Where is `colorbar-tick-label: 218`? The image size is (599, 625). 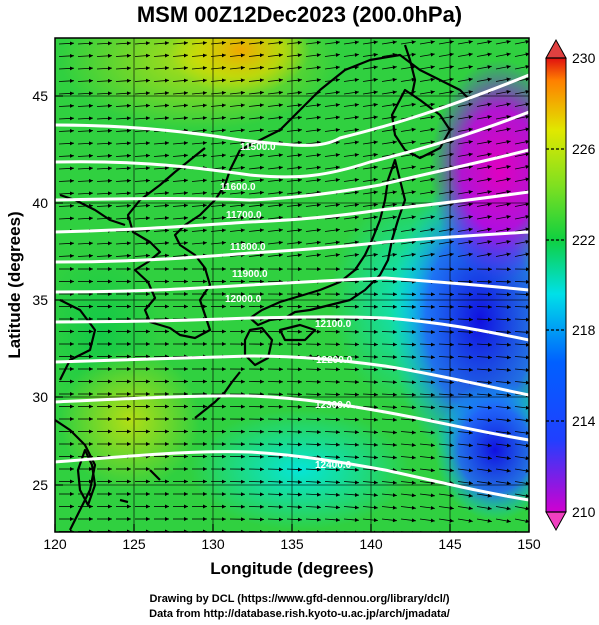
colorbar-tick-label: 218 is located at coordinates (584, 330).